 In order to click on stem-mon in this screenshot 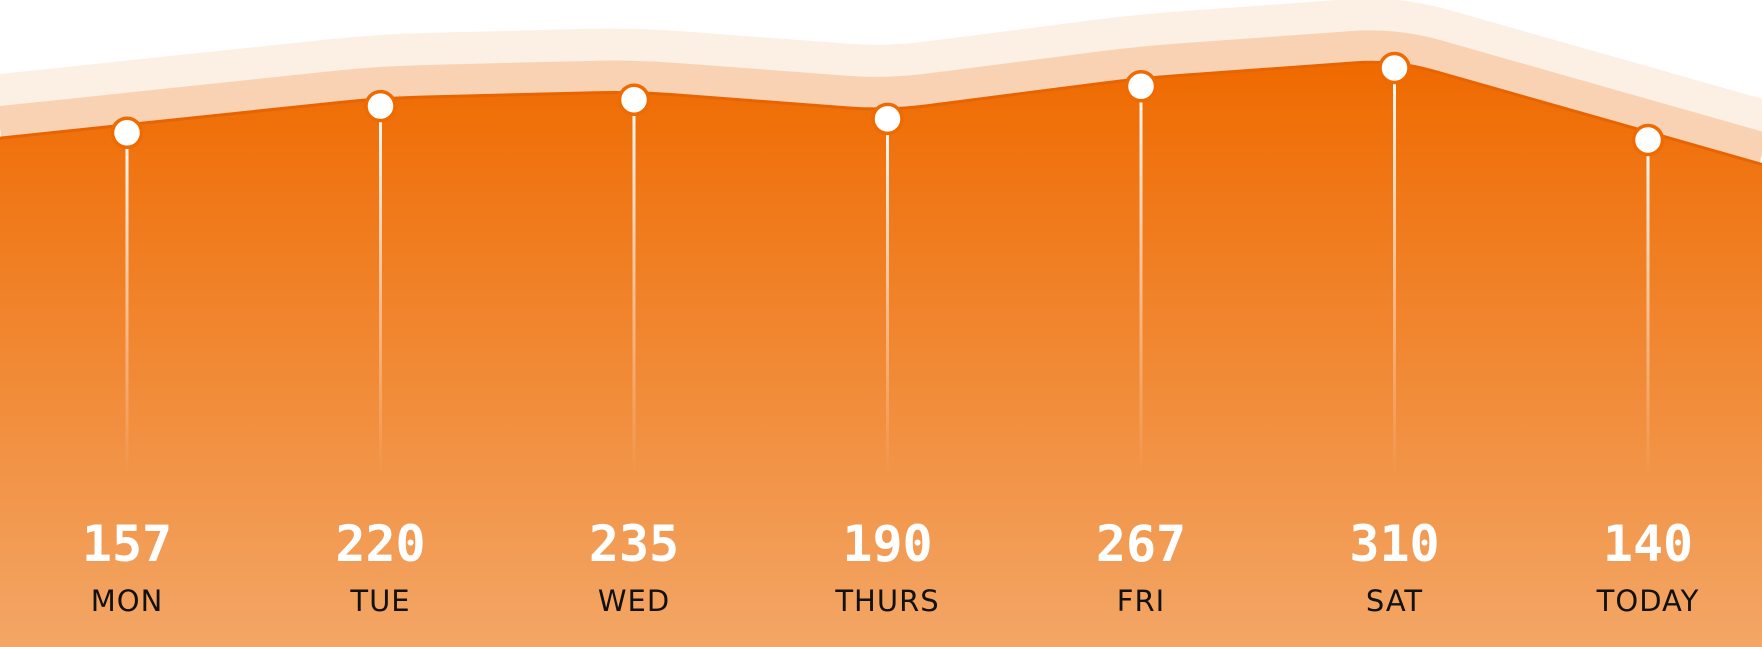, I will do `click(127, 311)`.